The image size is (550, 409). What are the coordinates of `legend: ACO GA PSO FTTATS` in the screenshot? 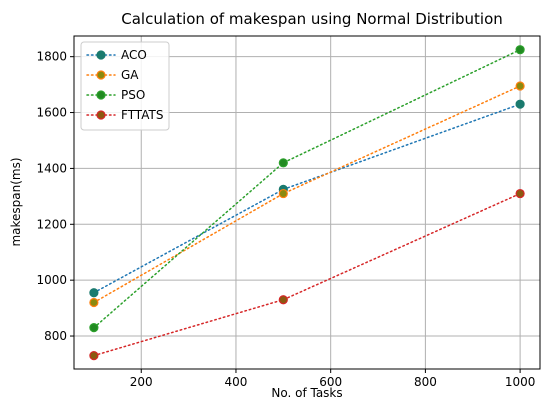 It's located at (125, 86).